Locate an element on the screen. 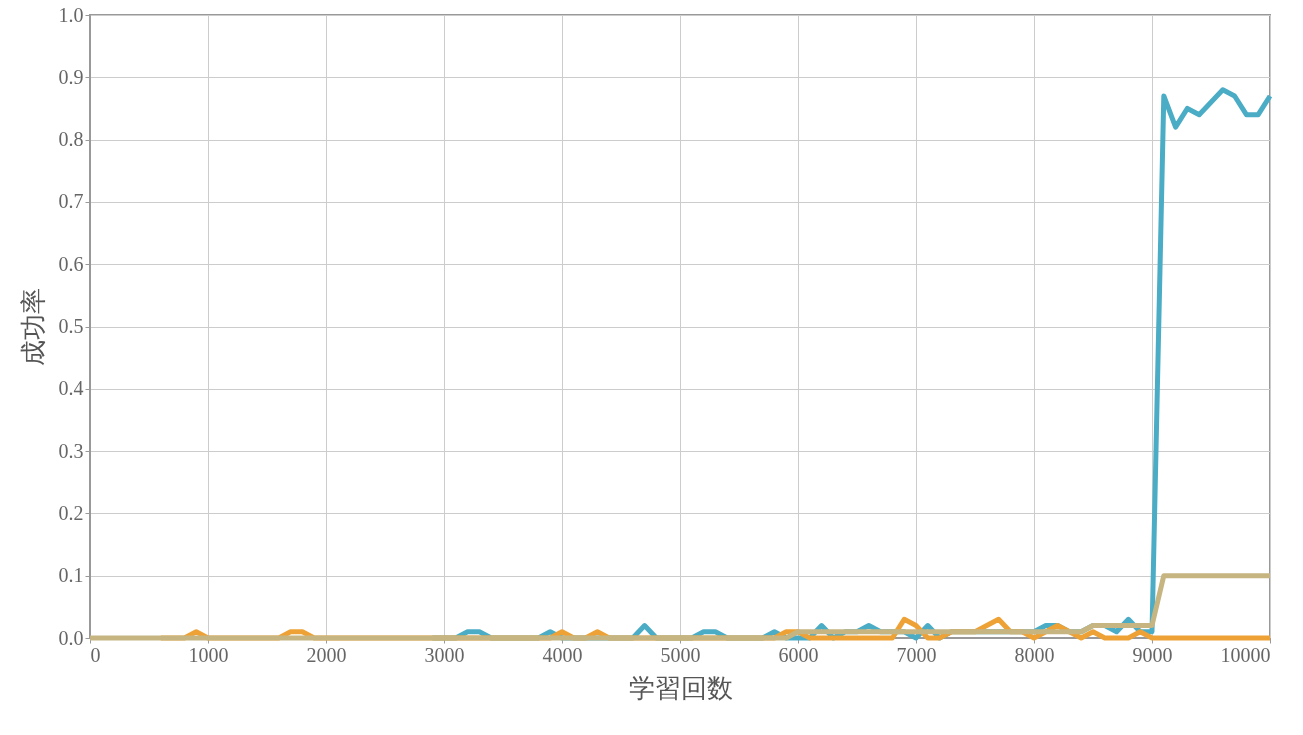 The width and height of the screenshot is (1303, 735). x-tick-label: 8000 is located at coordinates (1034, 654).